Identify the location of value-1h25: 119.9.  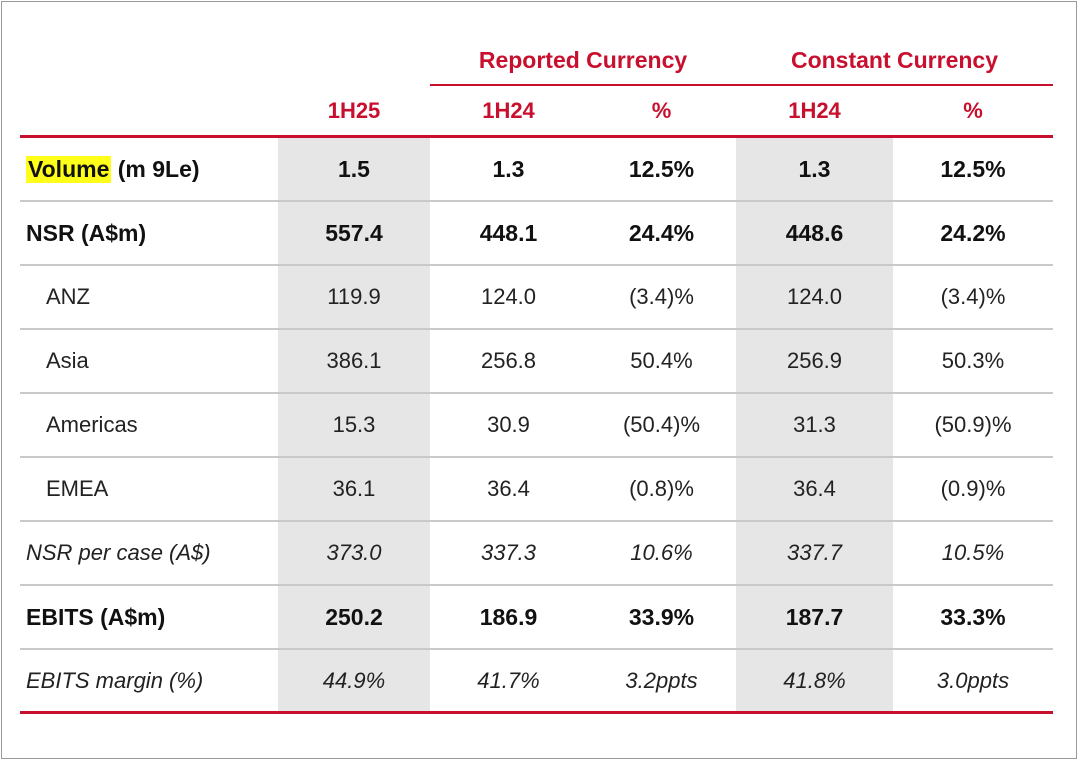
(354, 297).